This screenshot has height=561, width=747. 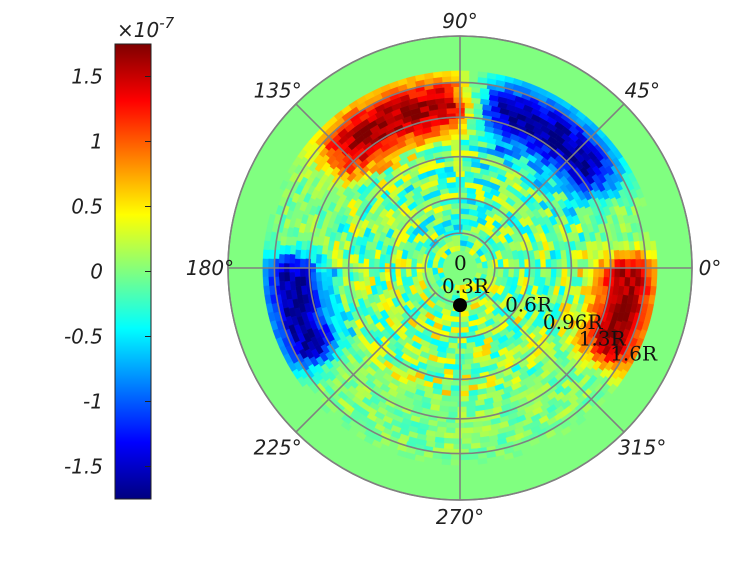 What do you see at coordinates (573, 322) in the screenshot?
I see `radius-tick-label: 0.96R` at bounding box center [573, 322].